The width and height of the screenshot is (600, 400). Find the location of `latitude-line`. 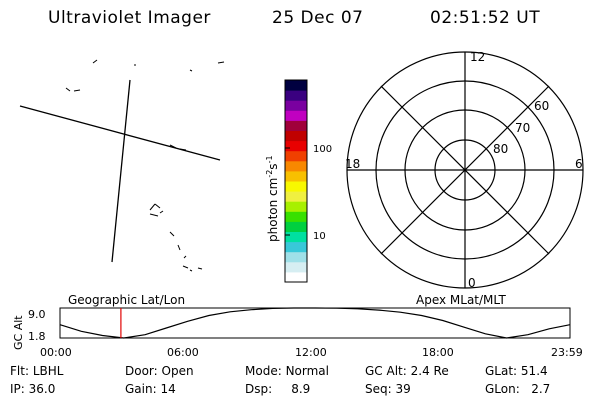

latitude-line is located at coordinates (120, 133).